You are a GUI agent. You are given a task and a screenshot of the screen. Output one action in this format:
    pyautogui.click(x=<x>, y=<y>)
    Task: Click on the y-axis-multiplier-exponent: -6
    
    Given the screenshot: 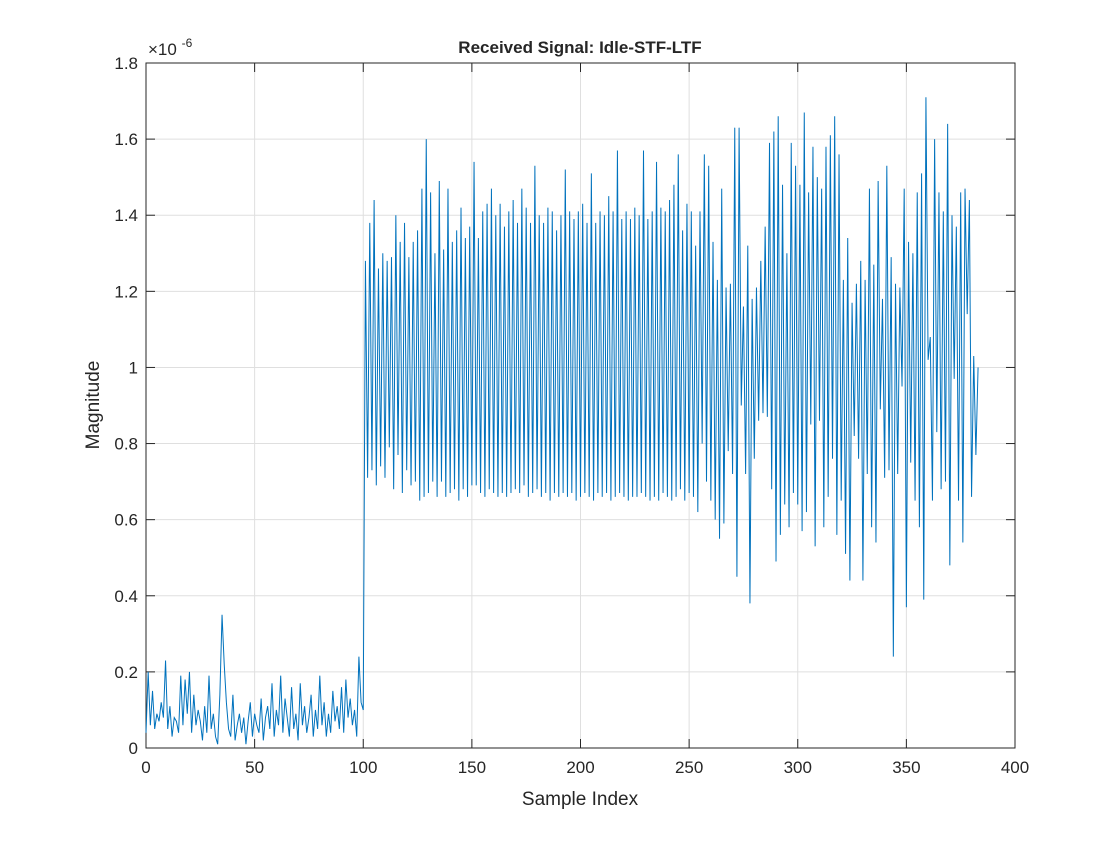 What is the action you would take?
    pyautogui.click(x=187, y=43)
    